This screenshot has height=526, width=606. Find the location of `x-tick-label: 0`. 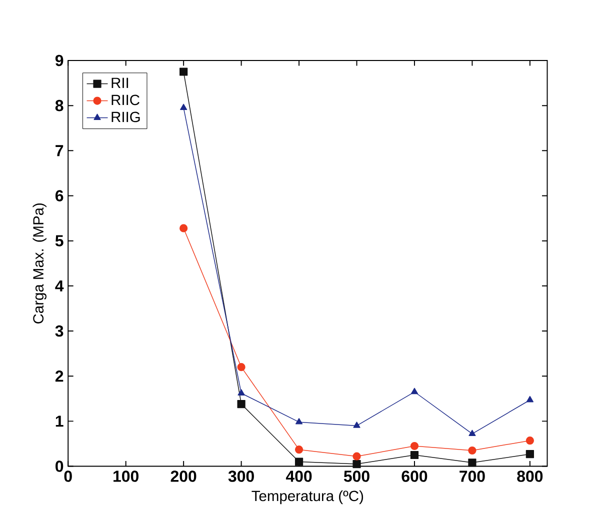

x-tick-label: 0 is located at coordinates (68, 476).